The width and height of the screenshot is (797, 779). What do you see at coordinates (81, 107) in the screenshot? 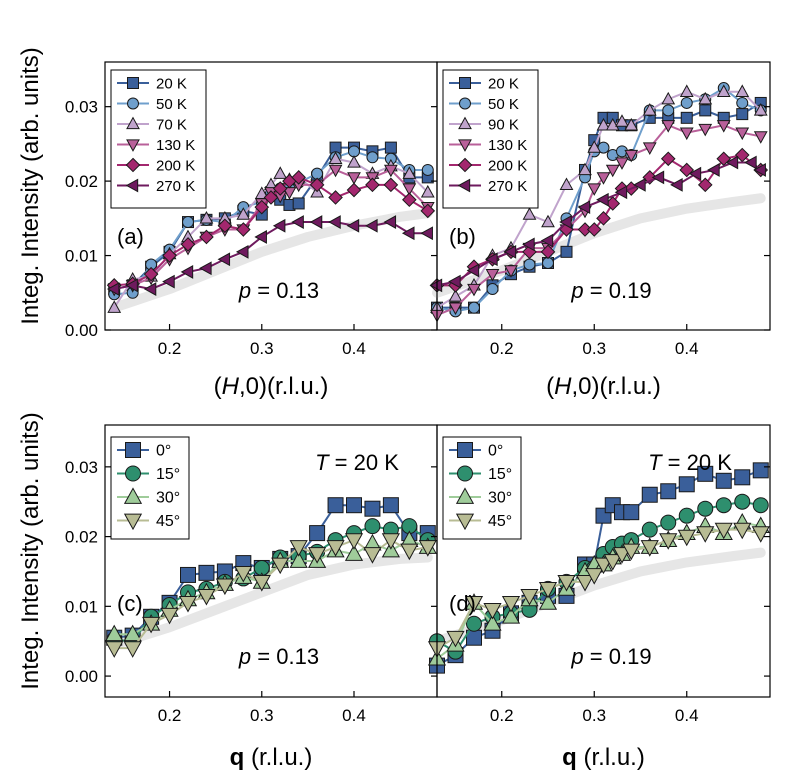
I see `y-tick-label: 0.03` at bounding box center [81, 107].